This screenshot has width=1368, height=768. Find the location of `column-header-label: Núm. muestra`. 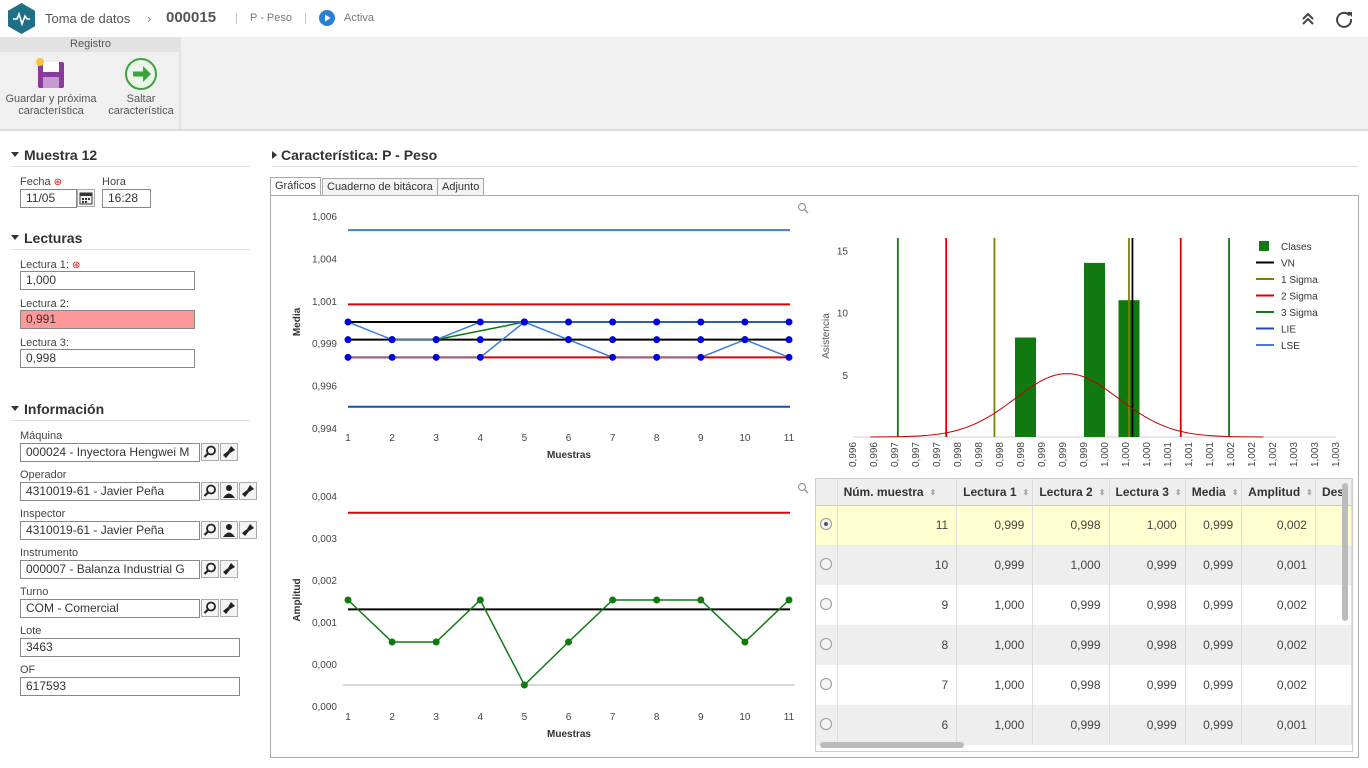

column-header-label: Núm. muestra is located at coordinates (883, 491).